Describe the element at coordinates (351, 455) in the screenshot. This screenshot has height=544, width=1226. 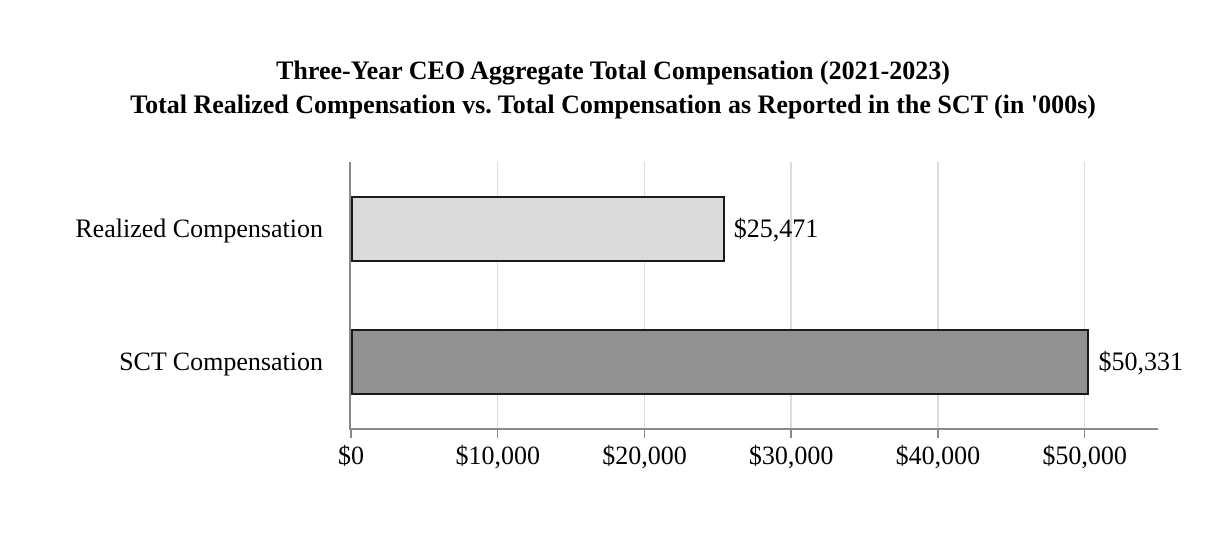
I see `x-axis-tick-label: $0` at that location.